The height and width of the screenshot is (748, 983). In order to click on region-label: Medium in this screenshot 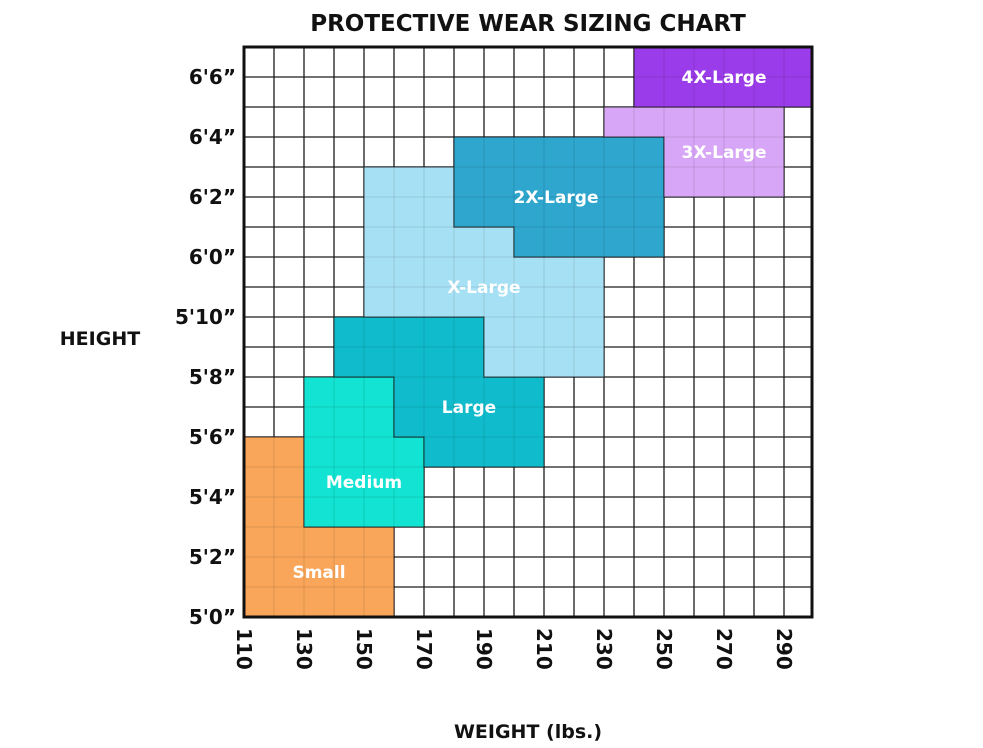, I will do `click(364, 483)`.